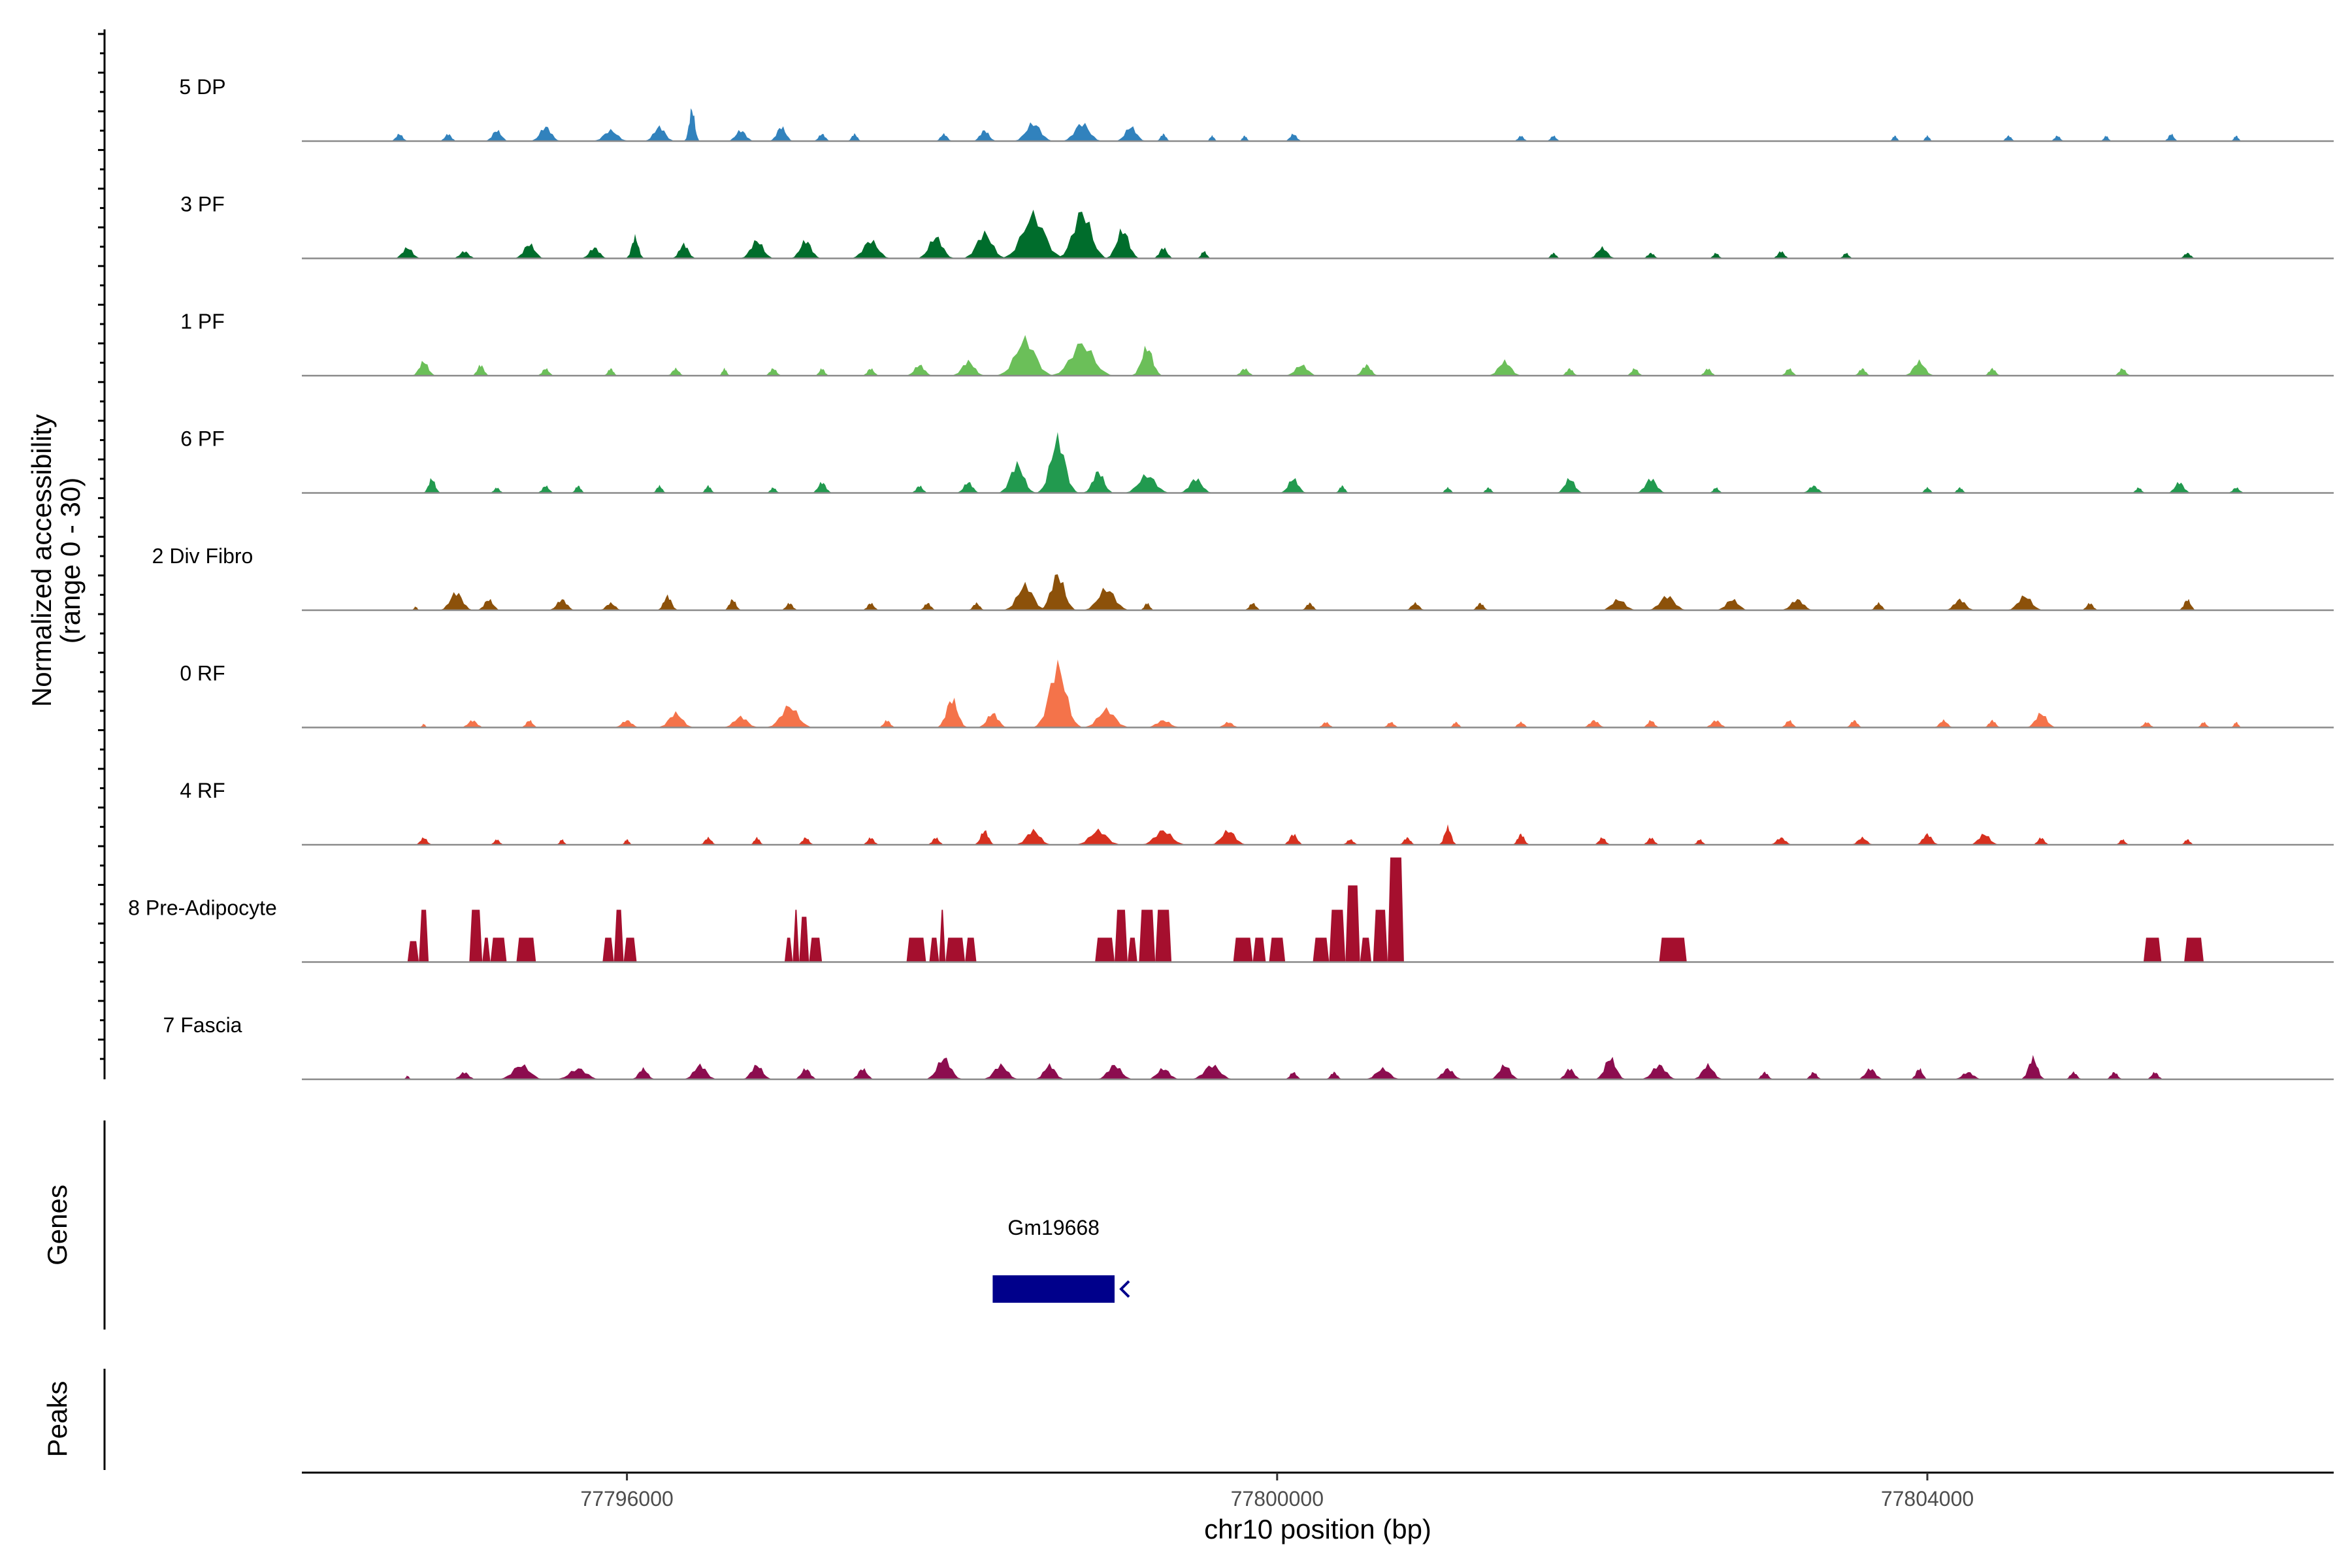  I want to click on track-6-pf: 6 PF, so click(1257, 460).